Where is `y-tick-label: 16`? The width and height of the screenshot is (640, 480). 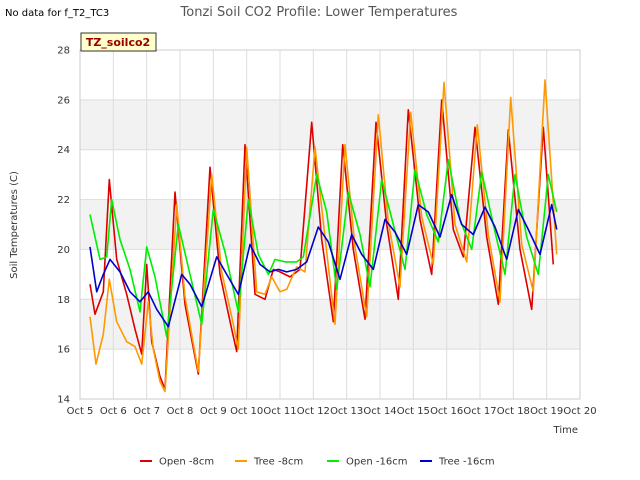 y-tick-label: 16 is located at coordinates (63, 350).